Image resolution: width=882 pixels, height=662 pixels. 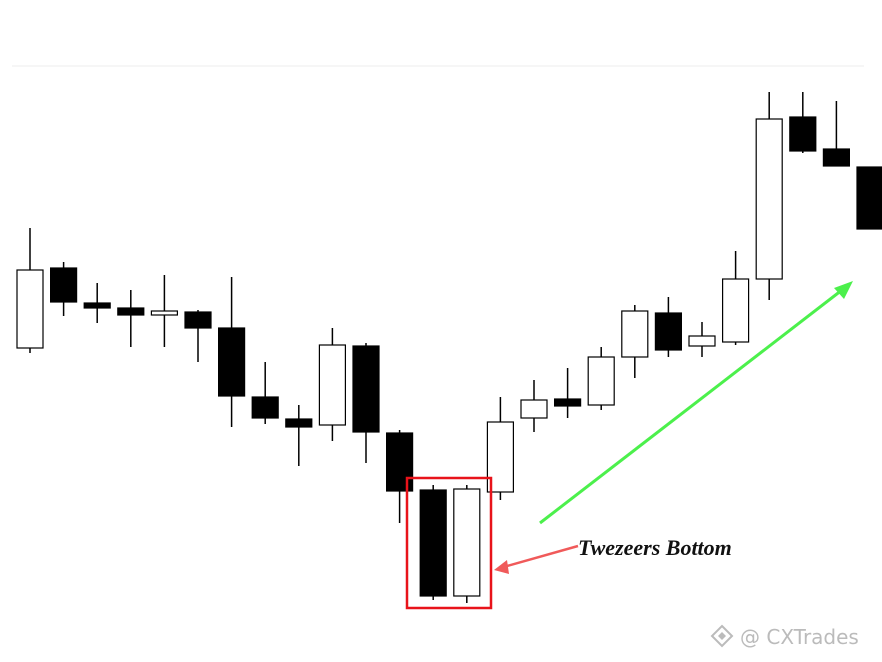 What do you see at coordinates (449, 543) in the screenshot?
I see `highlight-box` at bounding box center [449, 543].